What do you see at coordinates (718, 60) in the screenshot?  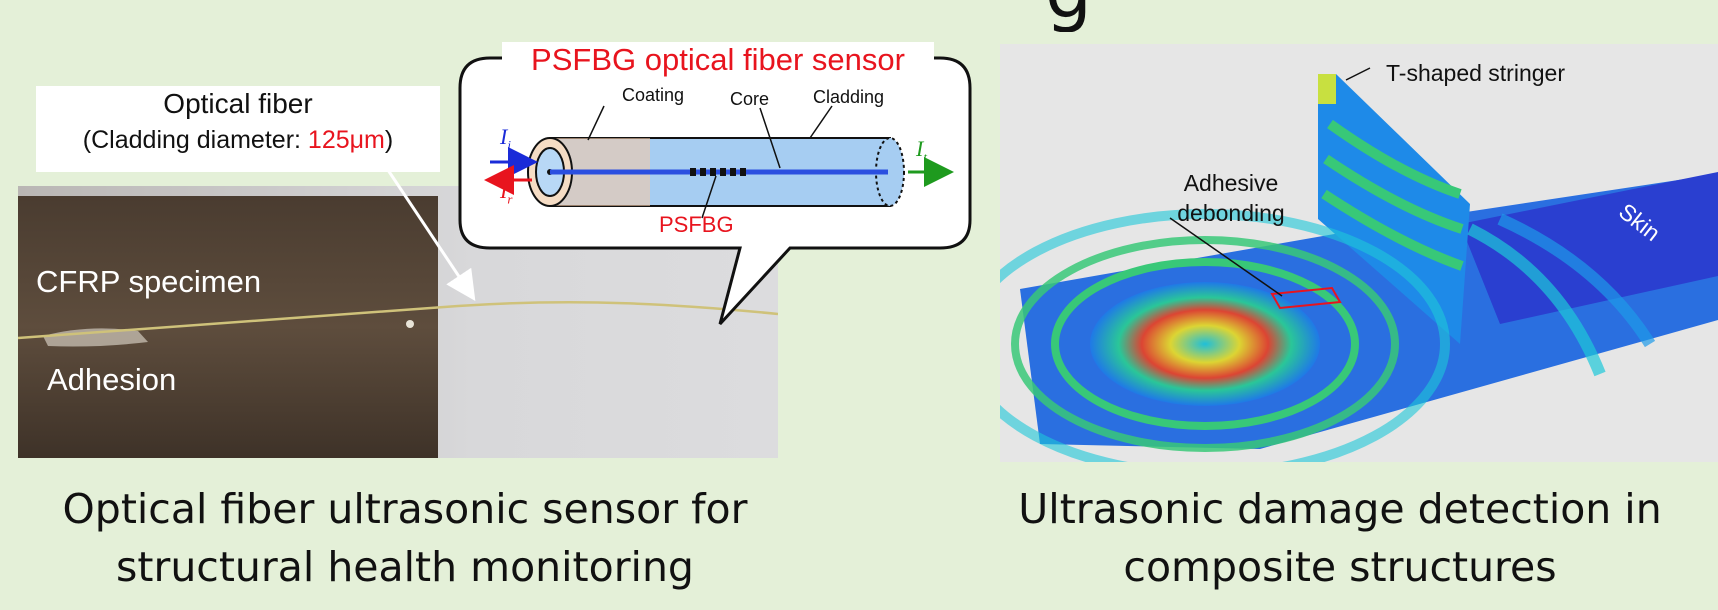 I see `sensor-title: PSFBG optical fiber sensor` at bounding box center [718, 60].